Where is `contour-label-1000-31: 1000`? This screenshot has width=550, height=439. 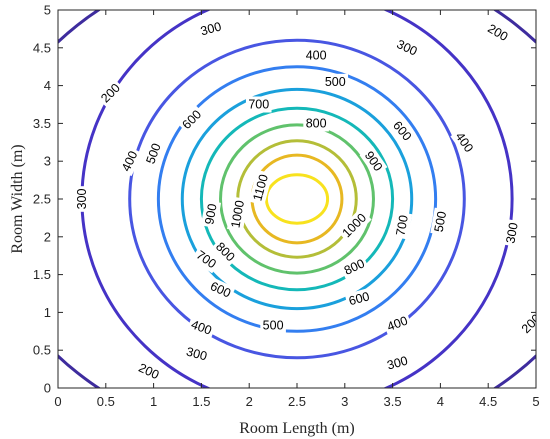 contour-label-1000-31: 1000 is located at coordinates (238, 214).